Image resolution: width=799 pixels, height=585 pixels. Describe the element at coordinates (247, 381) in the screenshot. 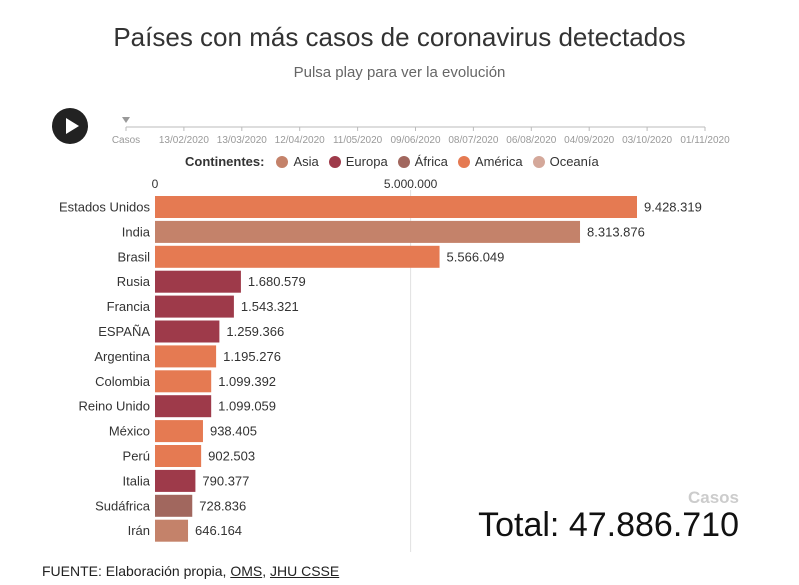

I see `data-label: 1.099.392` at that location.